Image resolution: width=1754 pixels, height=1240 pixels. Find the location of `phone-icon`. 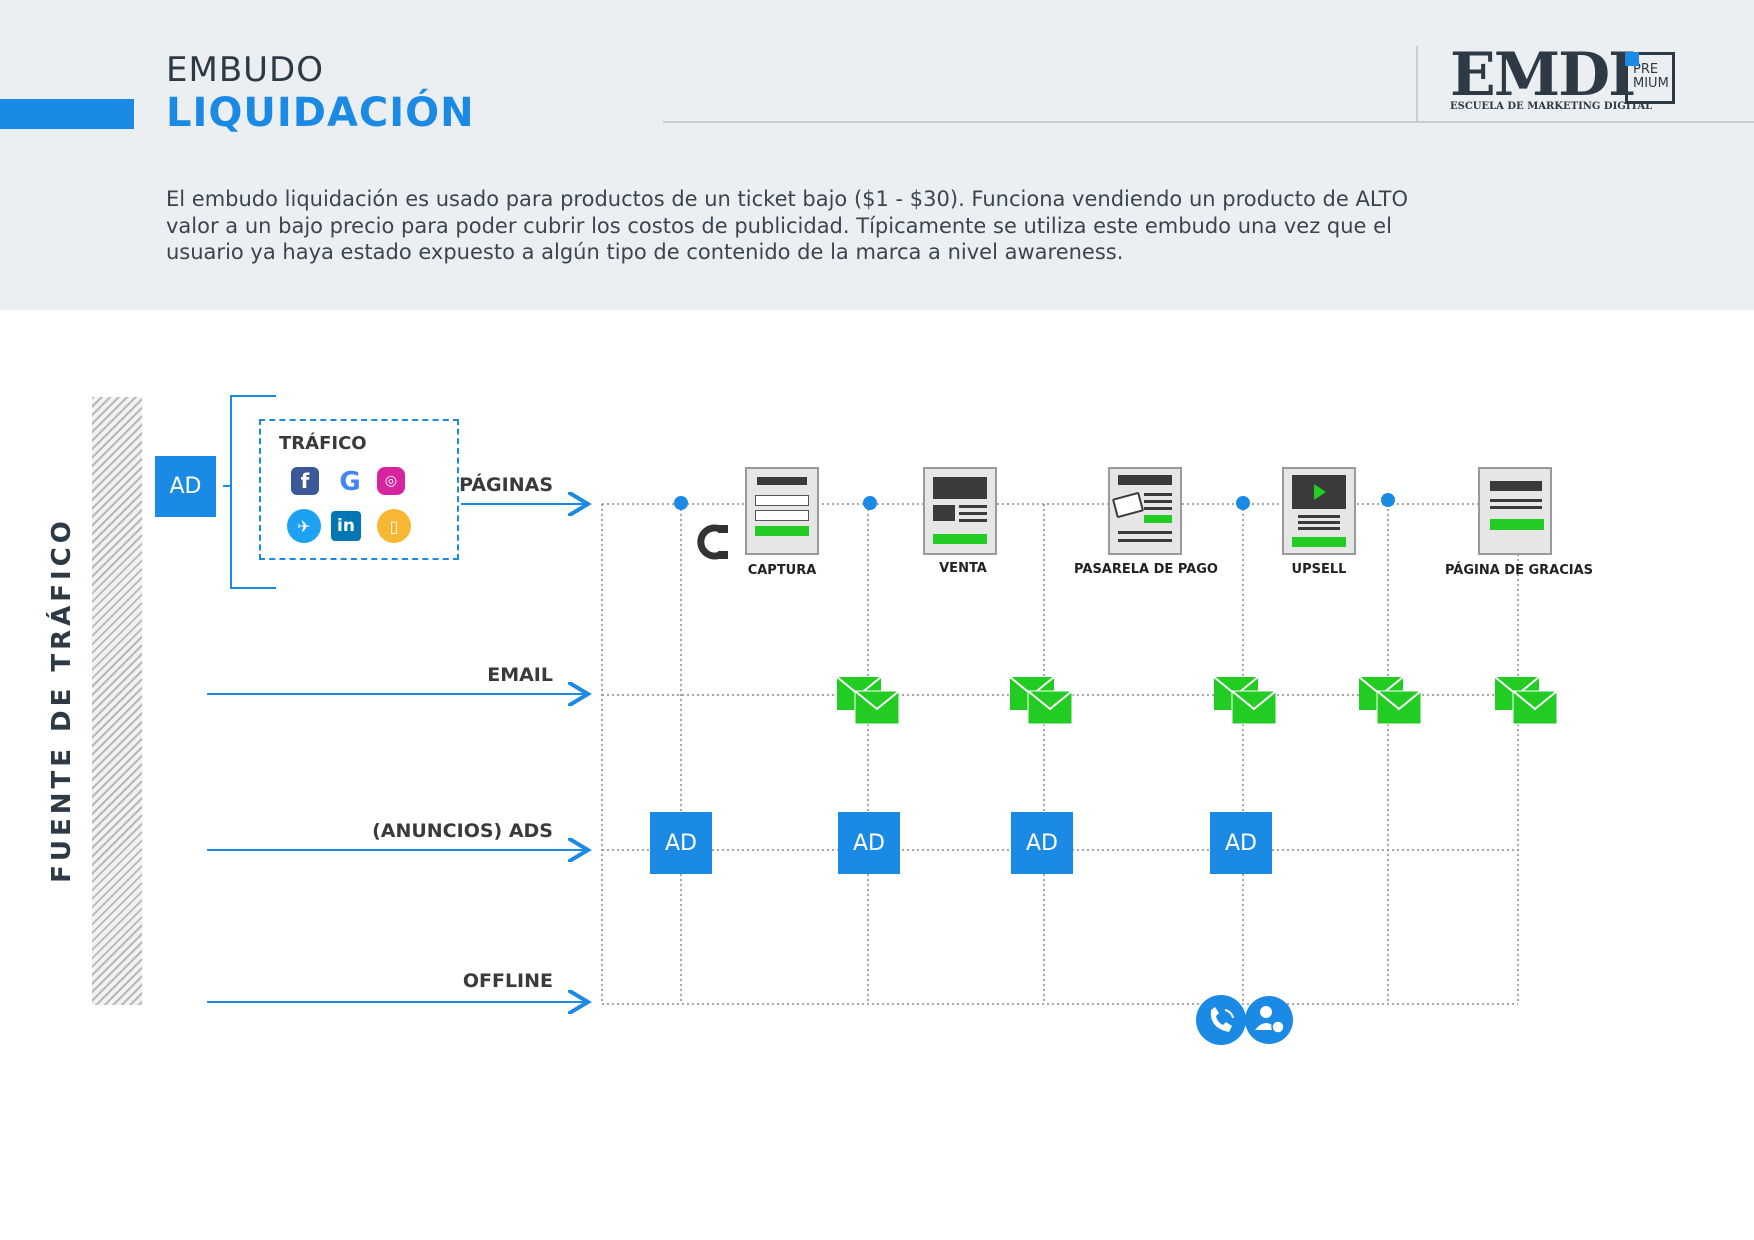

phone-icon is located at coordinates (1221, 1020).